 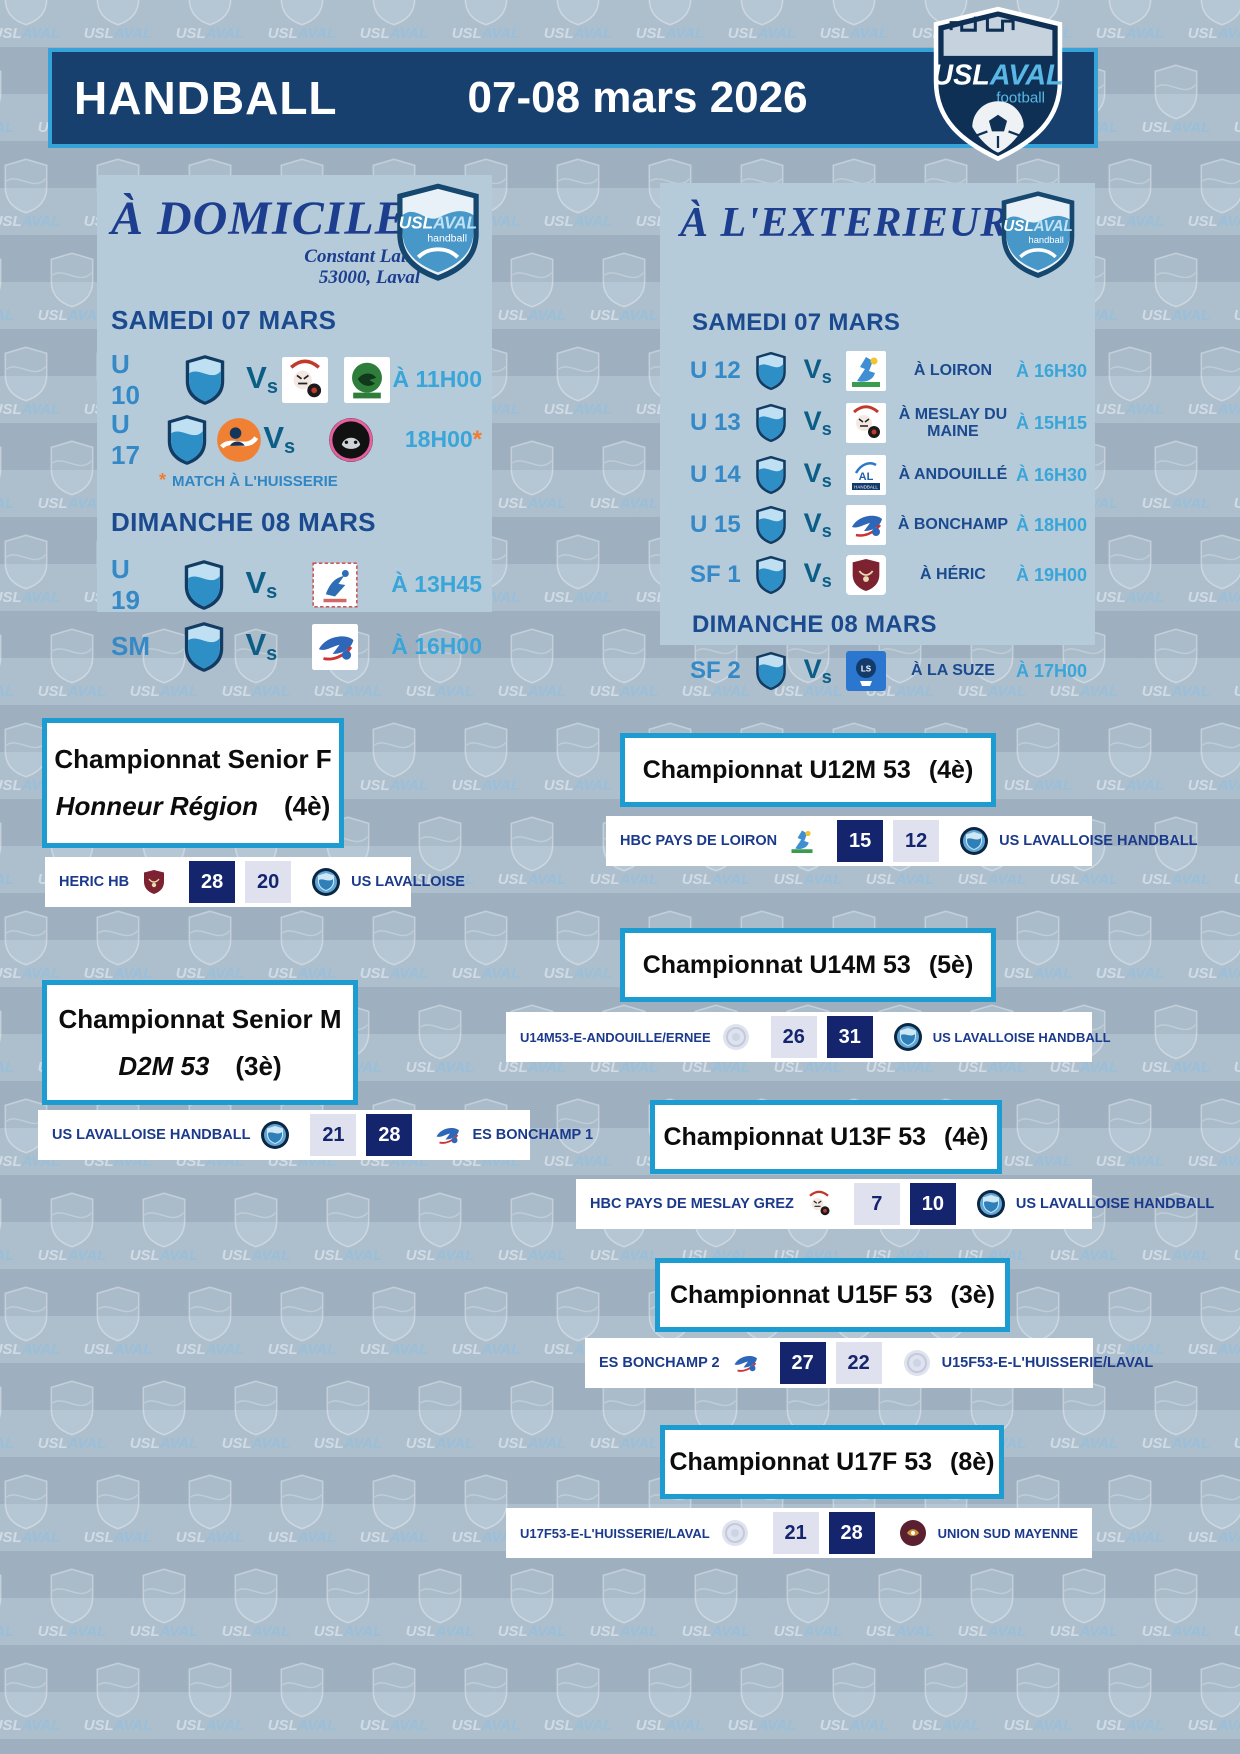 I want to click on championship-title: Championnat U12M 53, so click(x=776, y=769).